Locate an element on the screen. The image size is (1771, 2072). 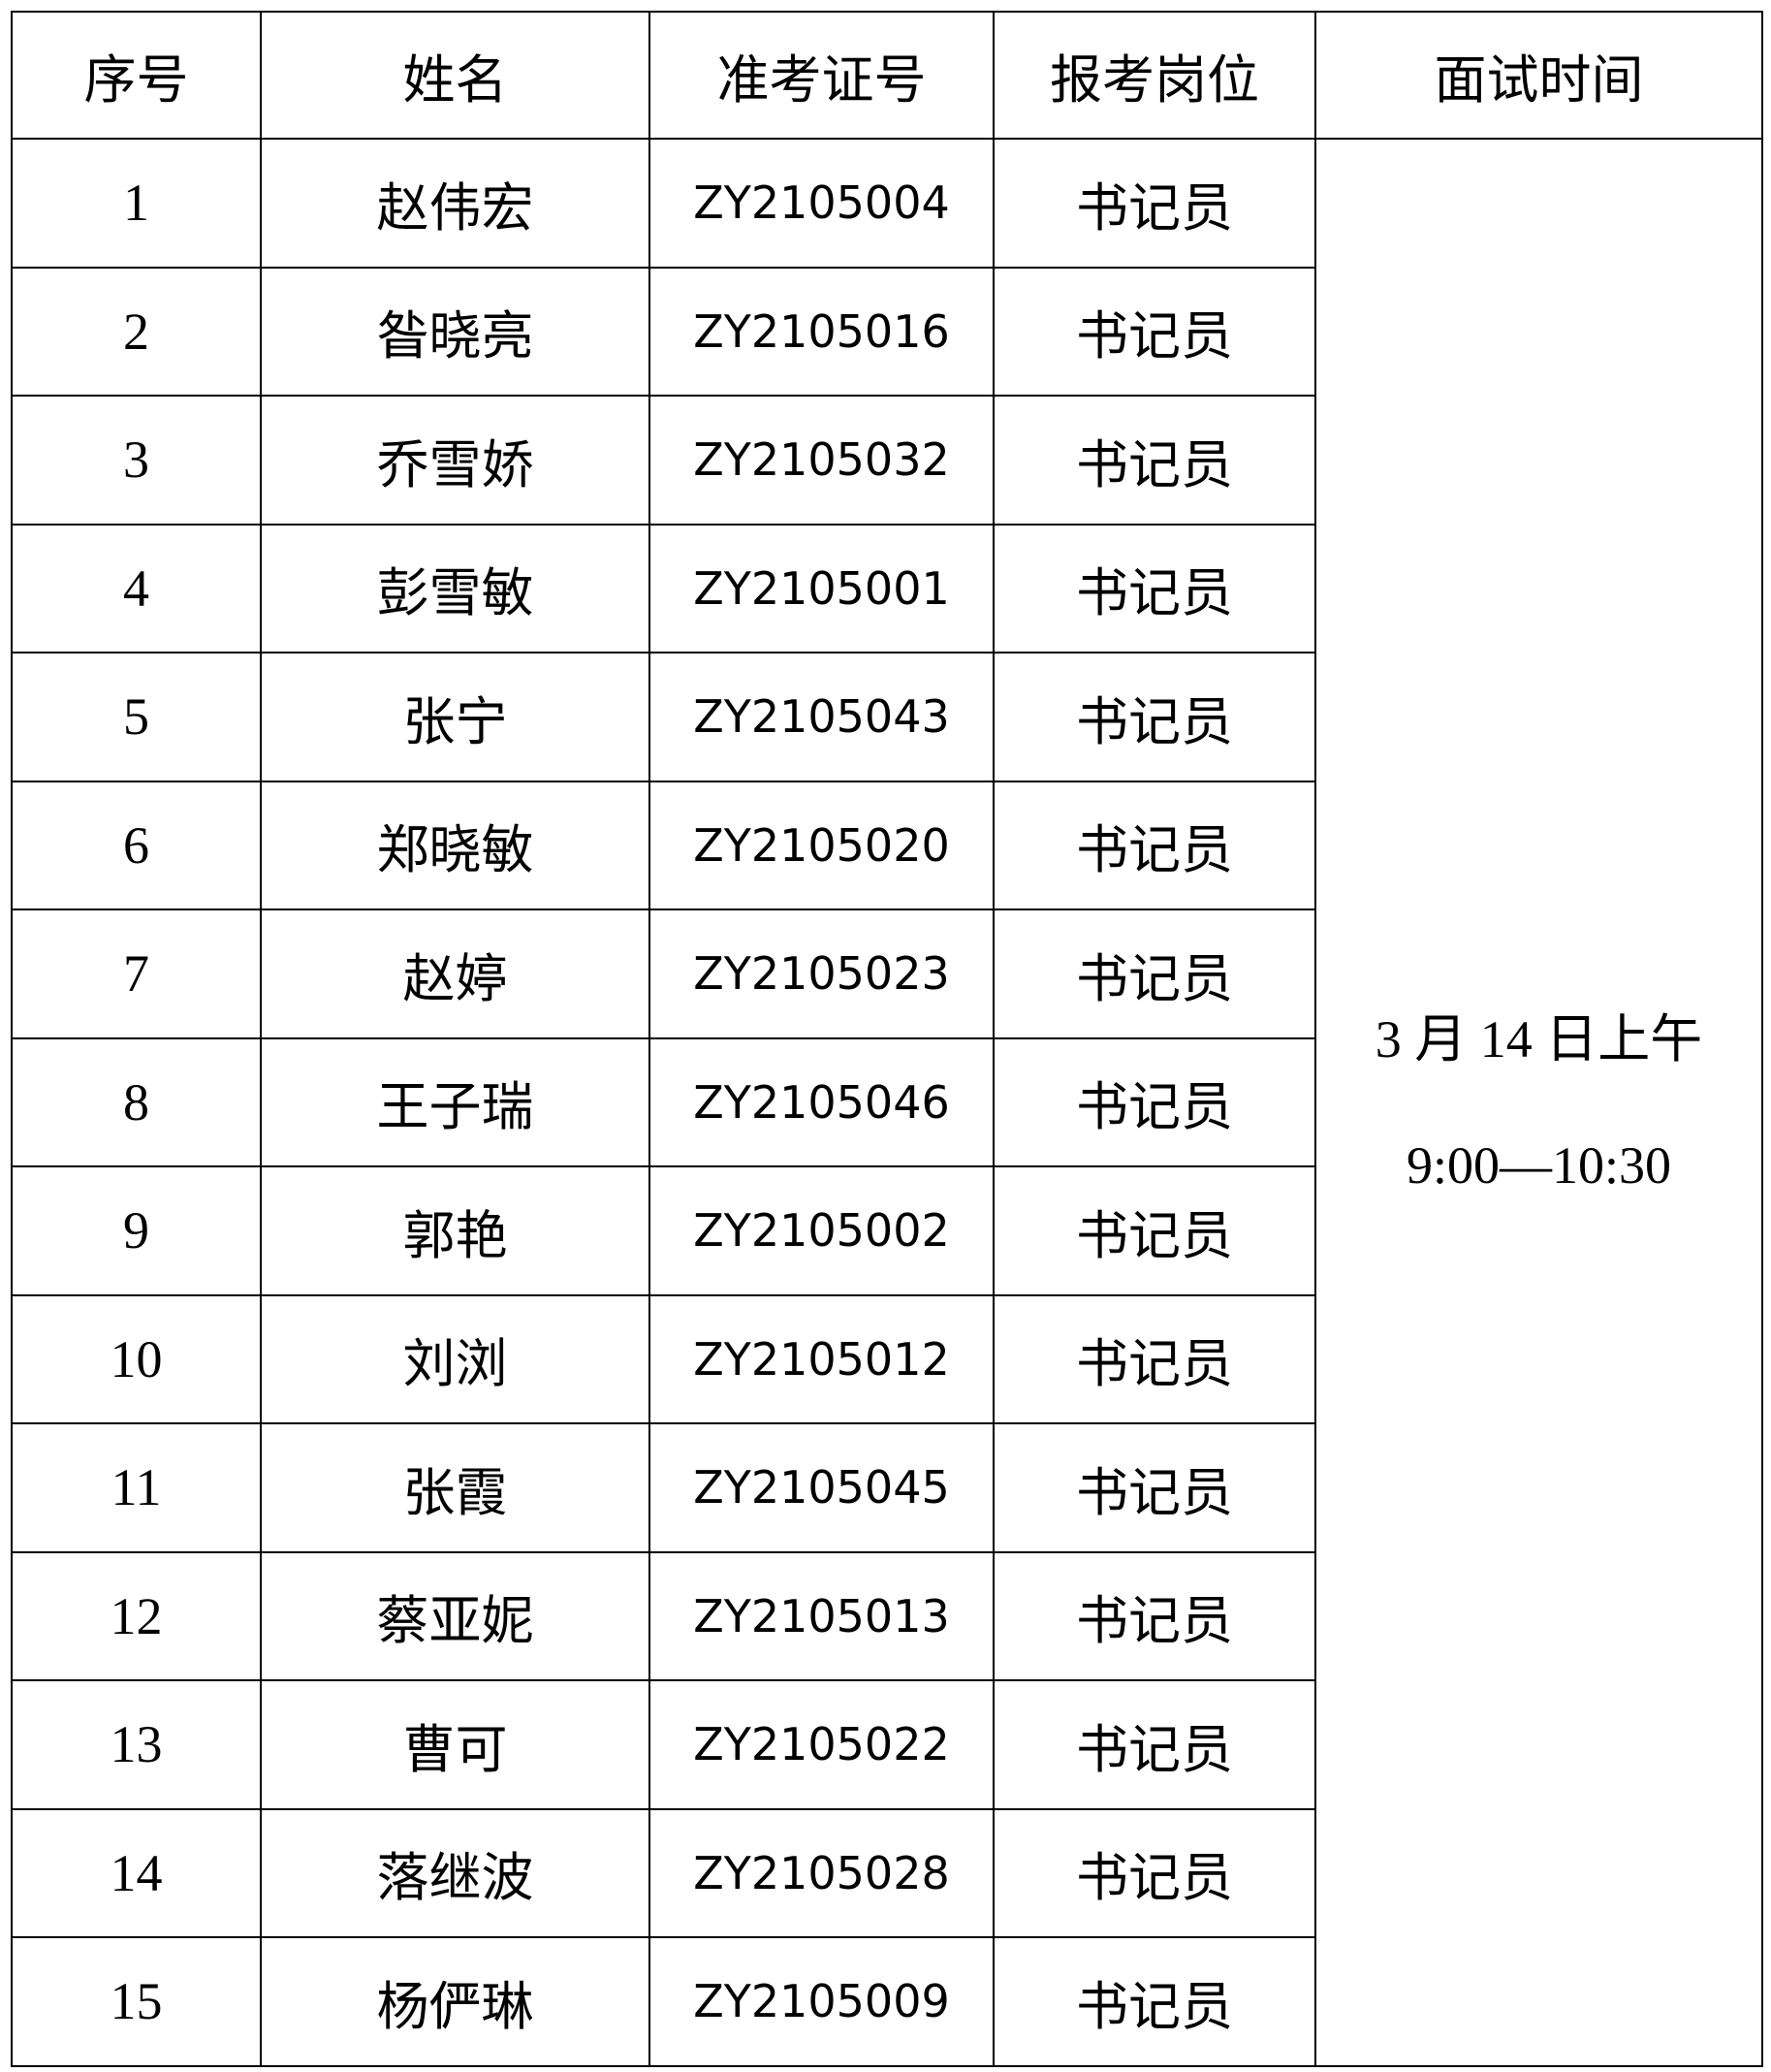
table-row: 12 蔡亚妮 ZY2105013 书记员 is located at coordinates (886, 1615).